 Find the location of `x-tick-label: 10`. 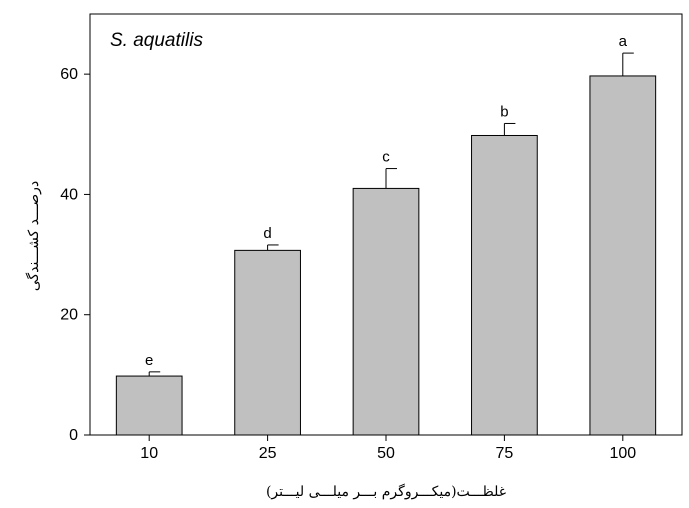

x-tick-label: 10 is located at coordinates (149, 453).